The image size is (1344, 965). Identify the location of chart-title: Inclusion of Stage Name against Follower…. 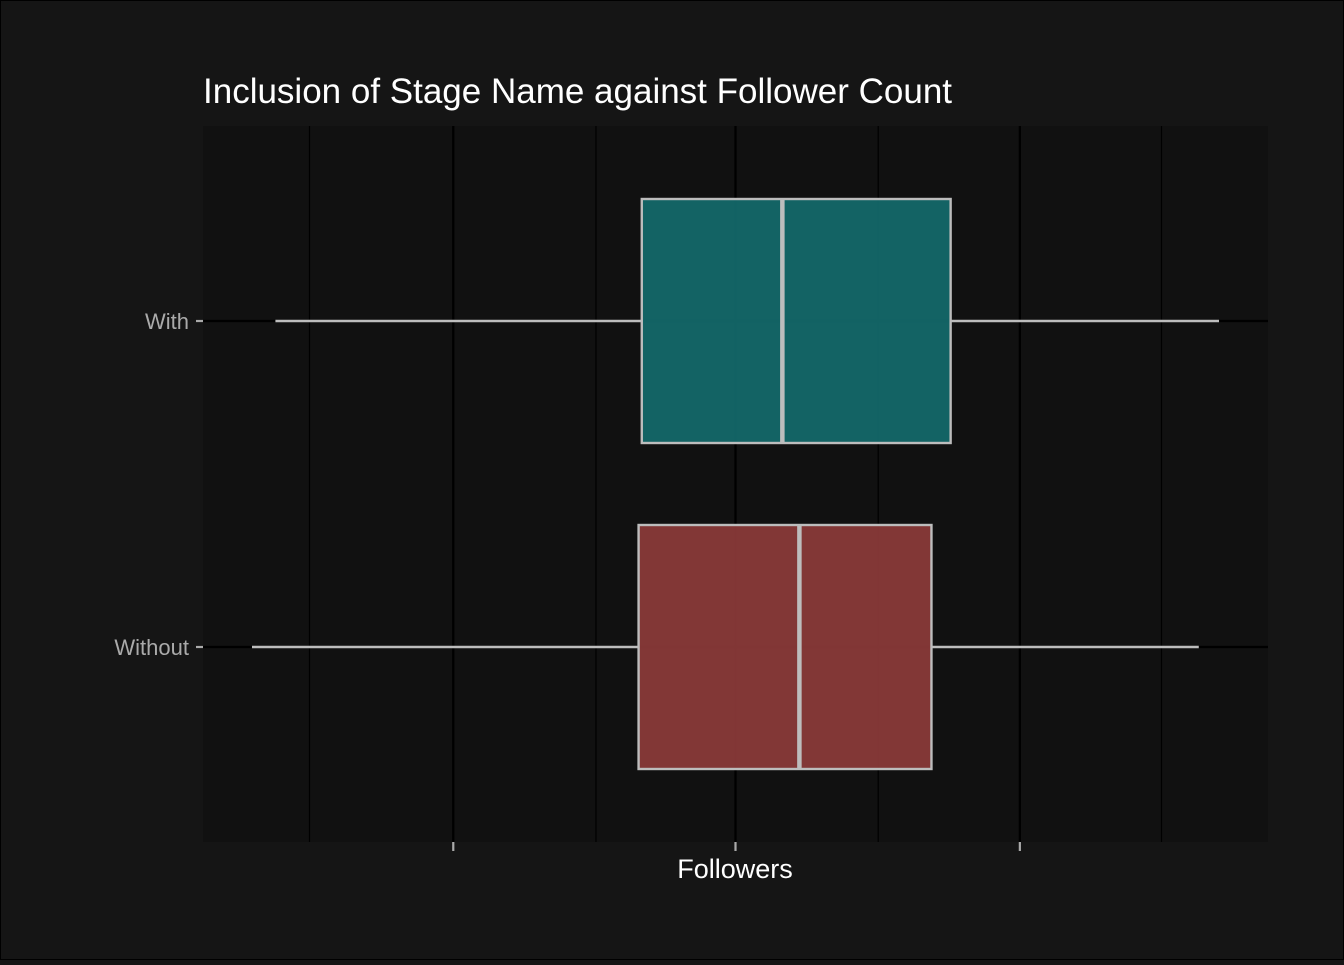
(577, 91).